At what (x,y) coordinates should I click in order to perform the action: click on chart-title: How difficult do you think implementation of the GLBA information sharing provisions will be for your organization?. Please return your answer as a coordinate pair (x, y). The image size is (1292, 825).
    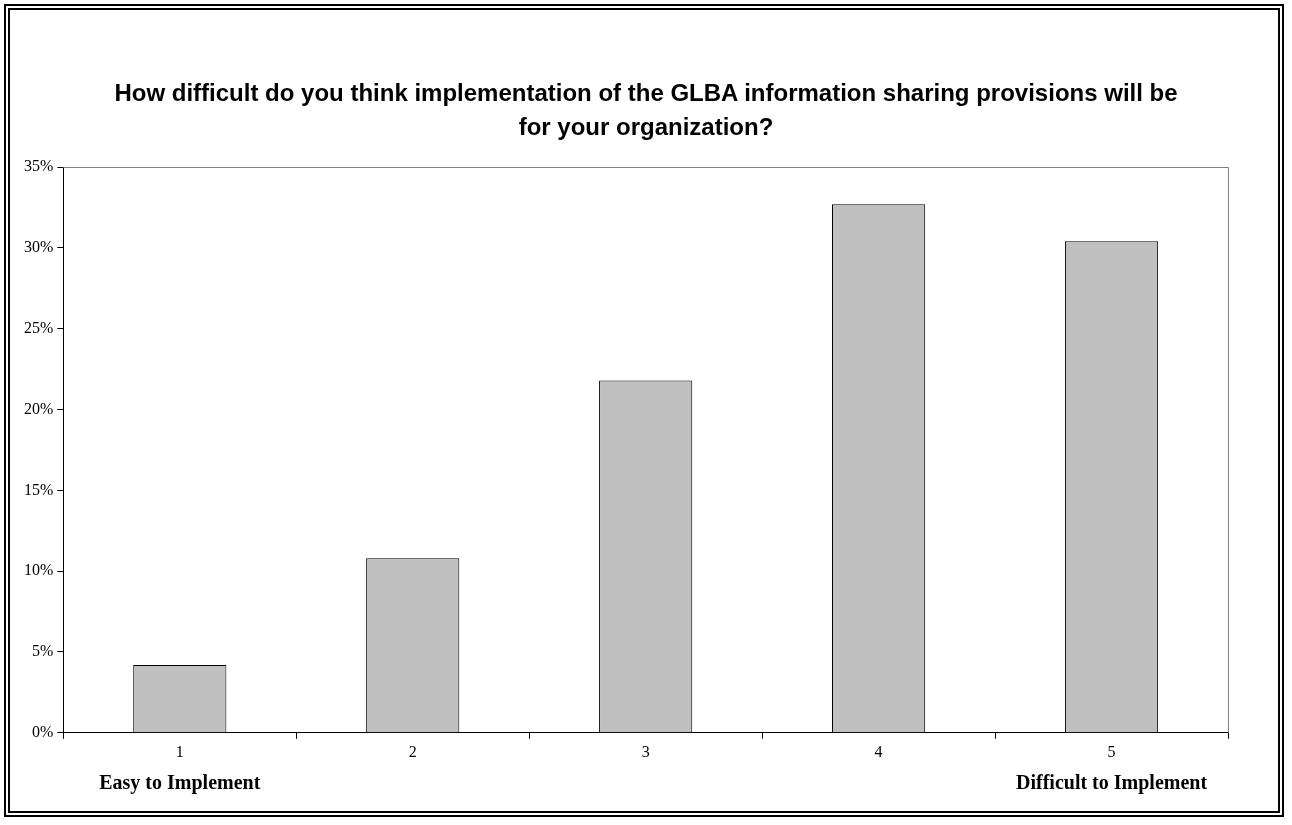
    Looking at the image, I should click on (646, 110).